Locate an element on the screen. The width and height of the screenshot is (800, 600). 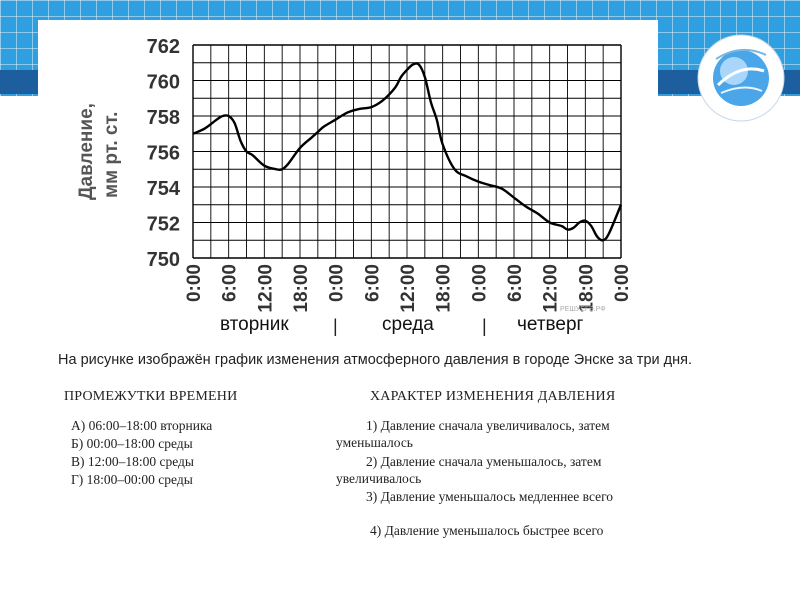
y-axis-label-line1: Давление, is located at coordinates (86, 151).